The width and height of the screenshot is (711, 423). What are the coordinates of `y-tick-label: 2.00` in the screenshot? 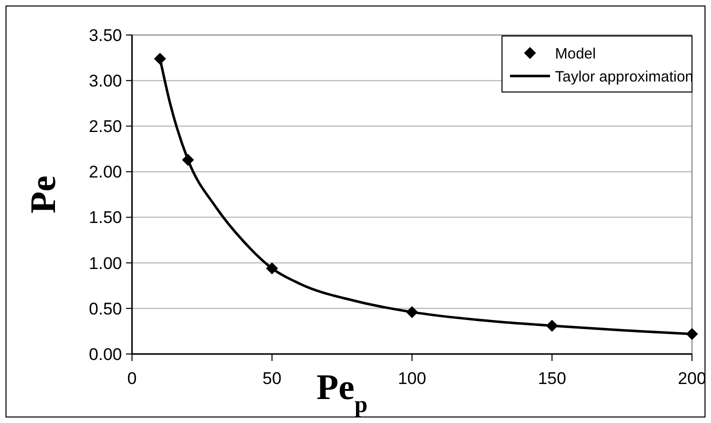 It's located at (105, 172).